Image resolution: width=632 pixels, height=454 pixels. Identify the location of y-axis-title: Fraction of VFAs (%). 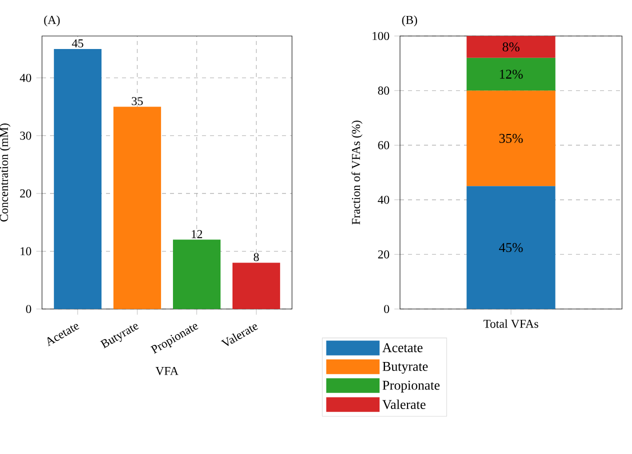
(356, 172).